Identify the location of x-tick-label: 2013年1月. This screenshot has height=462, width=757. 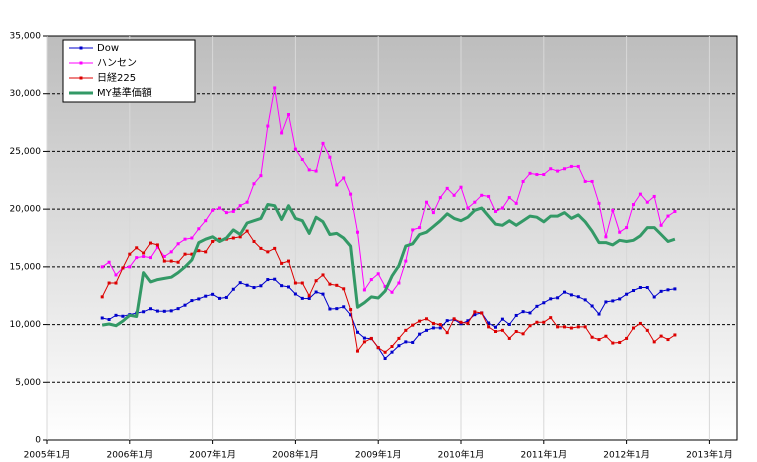
(709, 455).